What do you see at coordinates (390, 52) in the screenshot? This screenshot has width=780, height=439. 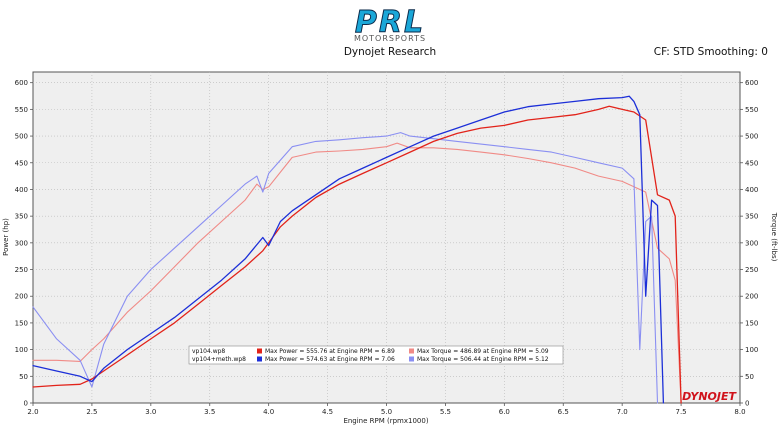 I see `chart-header-title: Dynojet Research` at bounding box center [390, 52].